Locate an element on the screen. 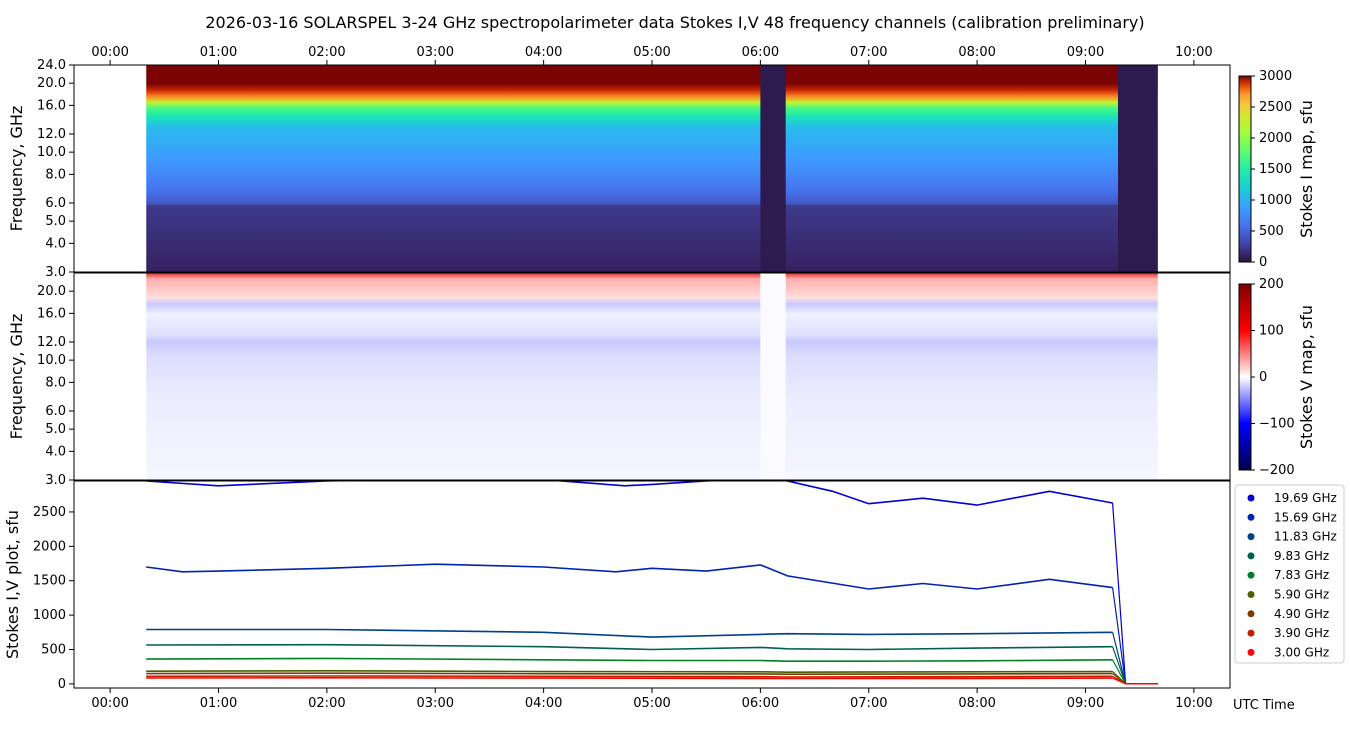 The image size is (1350, 729). stokes-v-colorbar-scale is located at coordinates (1245, 377).